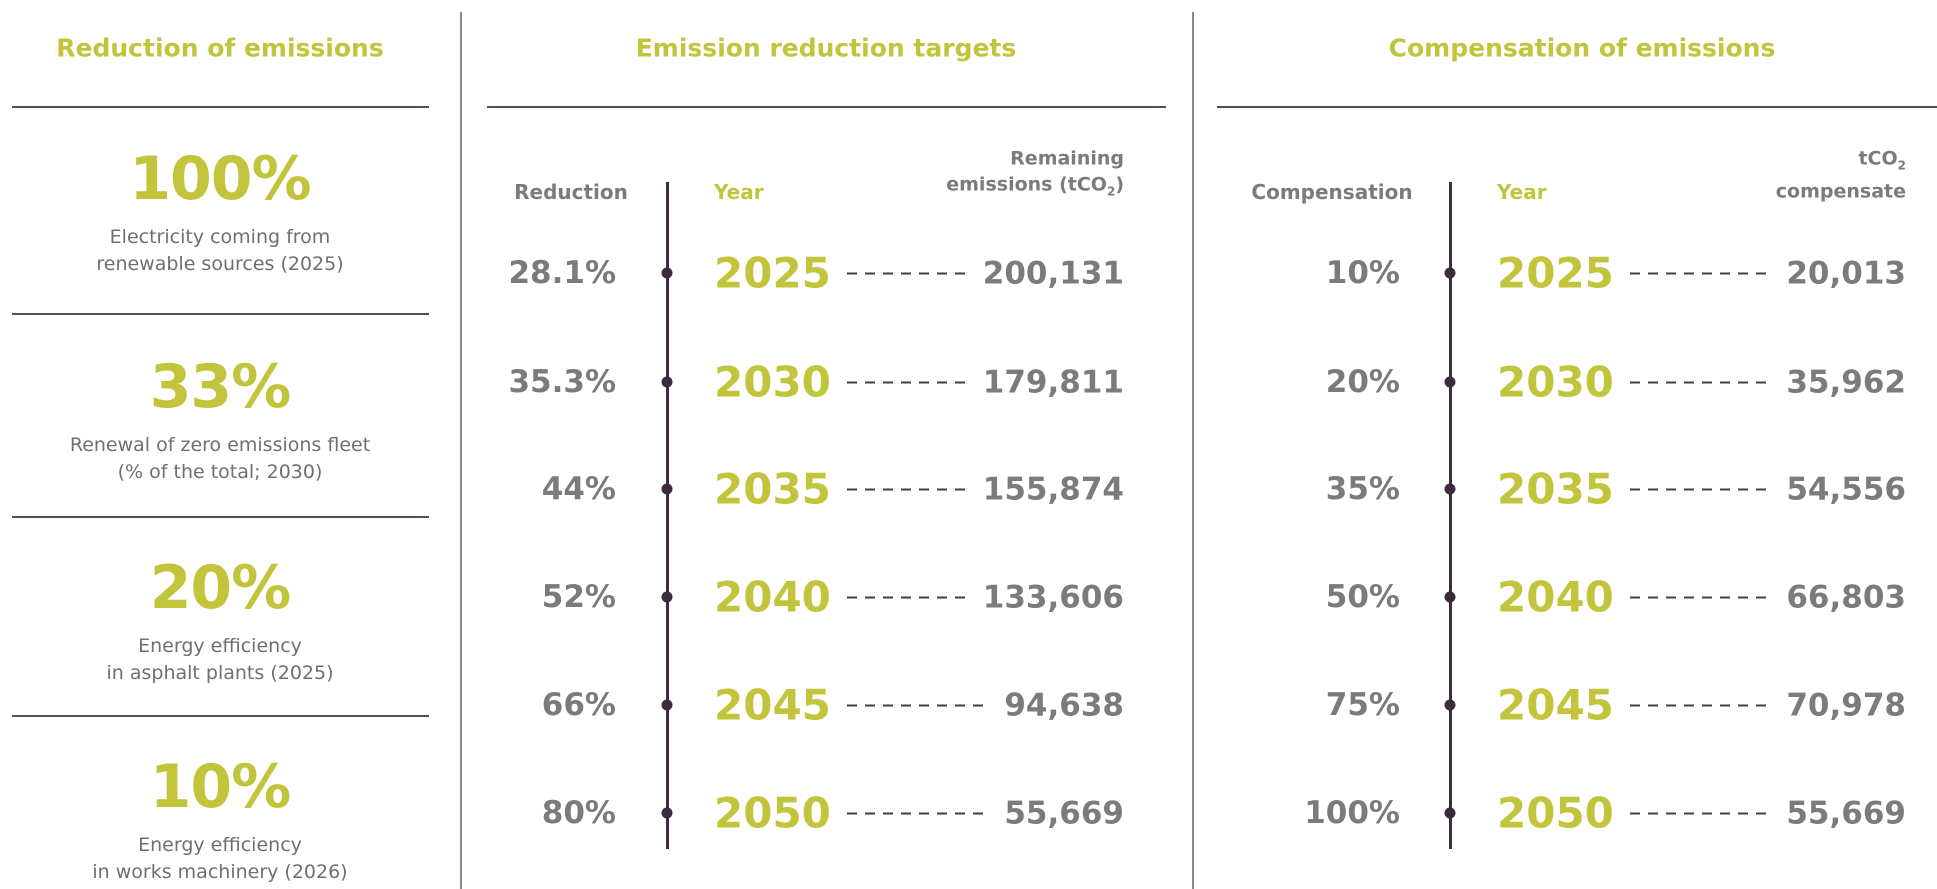 This screenshot has height=889, width=1937. What do you see at coordinates (772, 597) in the screenshot?
I see `year: 2040` at bounding box center [772, 597].